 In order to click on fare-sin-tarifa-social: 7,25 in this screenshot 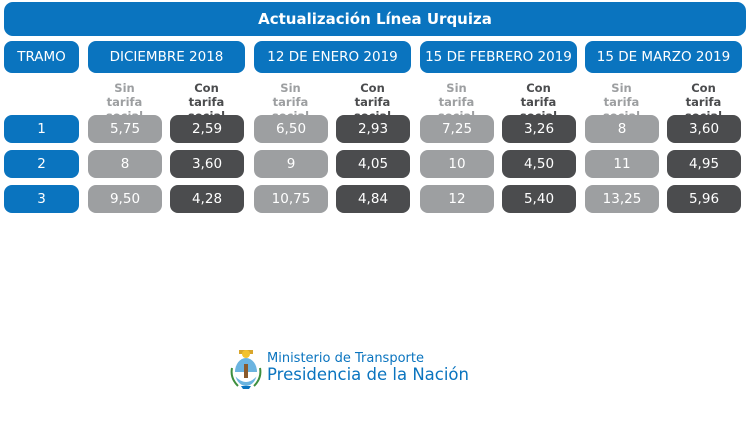, I will do `click(457, 129)`.